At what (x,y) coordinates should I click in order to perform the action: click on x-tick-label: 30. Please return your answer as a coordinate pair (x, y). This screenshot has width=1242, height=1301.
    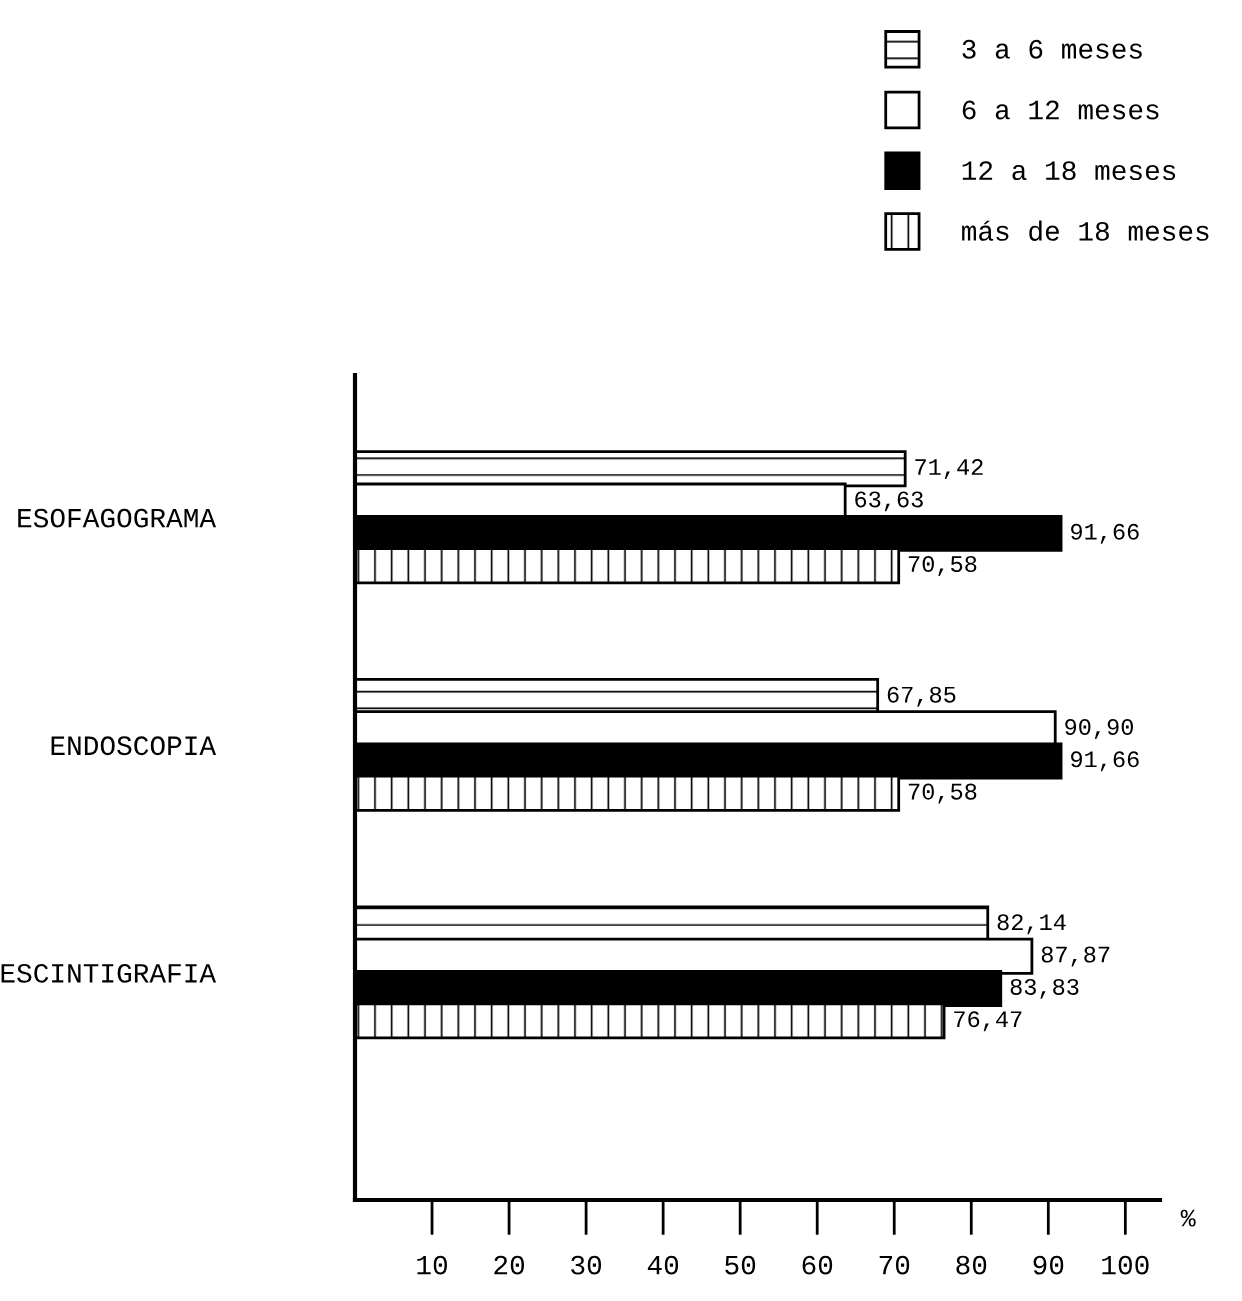
    Looking at the image, I should click on (586, 1265).